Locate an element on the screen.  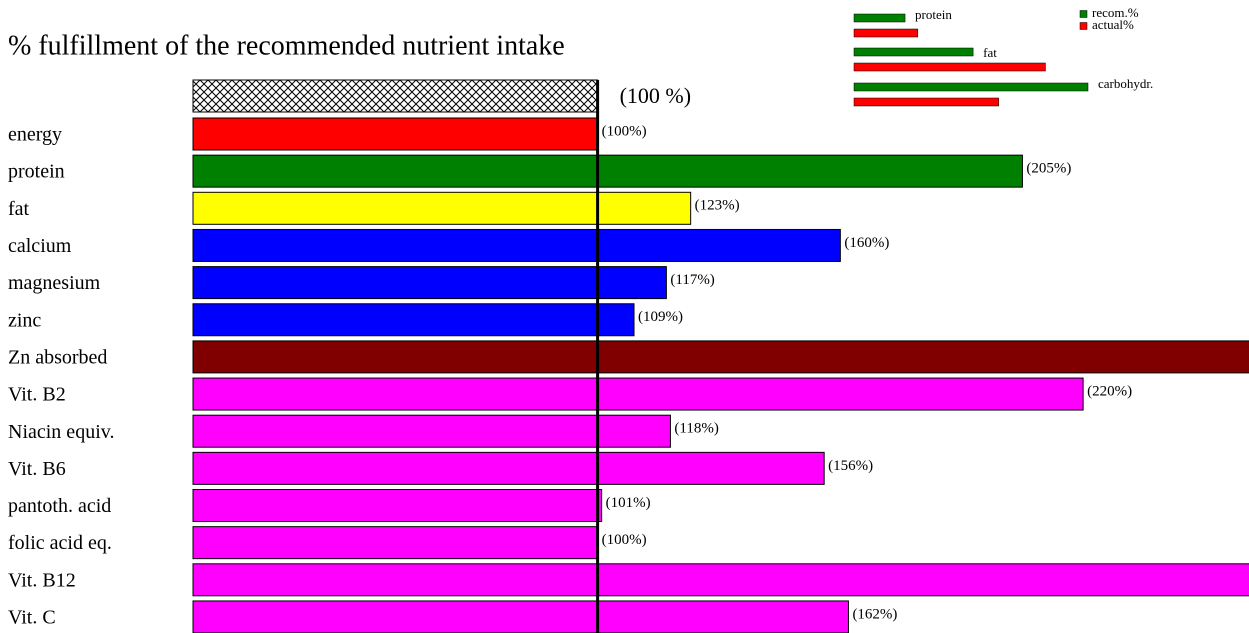
value-label: (109%) is located at coordinates (660, 317).